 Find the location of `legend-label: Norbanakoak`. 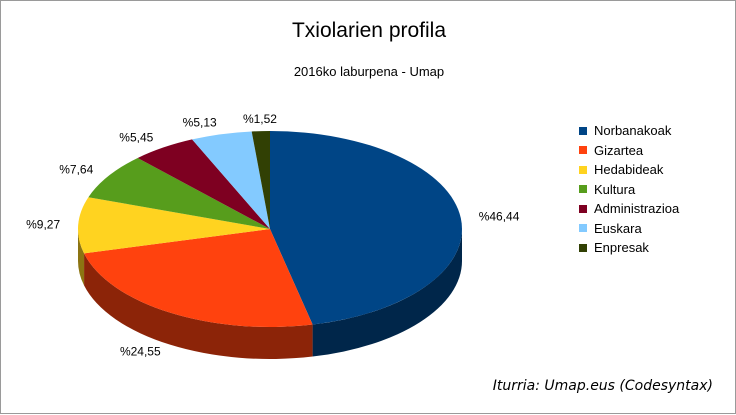

legend-label: Norbanakoak is located at coordinates (633, 131).